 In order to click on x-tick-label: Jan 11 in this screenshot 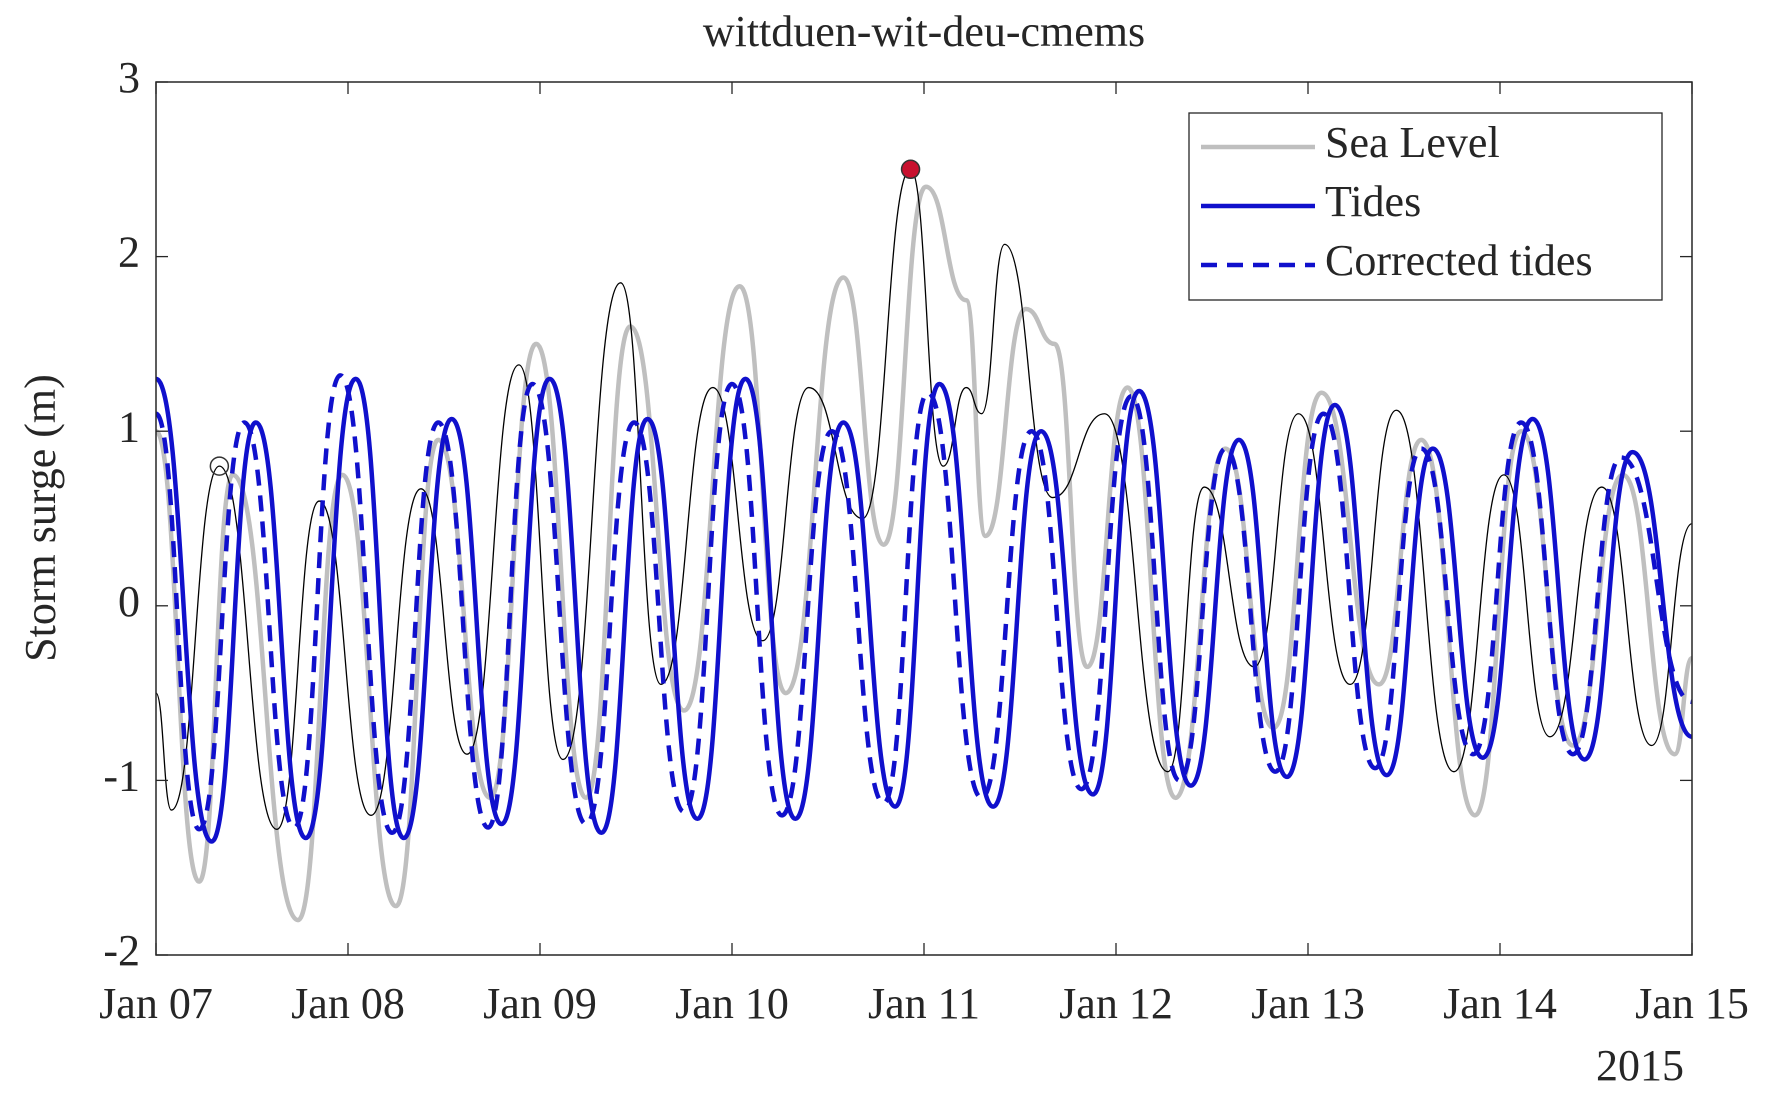, I will do `click(924, 1003)`.